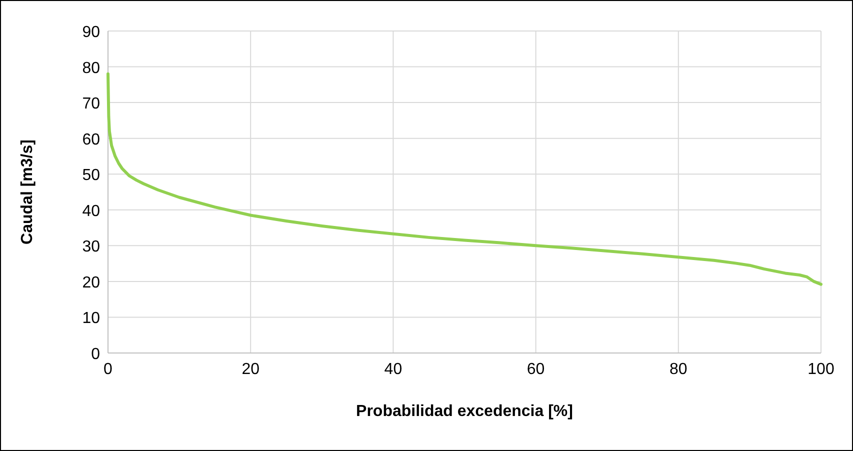 The width and height of the screenshot is (853, 451). What do you see at coordinates (535, 369) in the screenshot?
I see `x-tick-label: 60` at bounding box center [535, 369].